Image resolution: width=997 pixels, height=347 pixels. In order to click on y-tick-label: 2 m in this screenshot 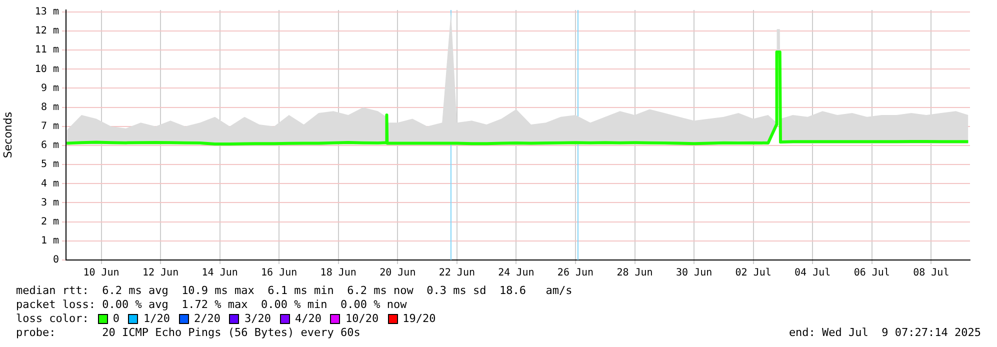, I will do `click(49, 222)`.